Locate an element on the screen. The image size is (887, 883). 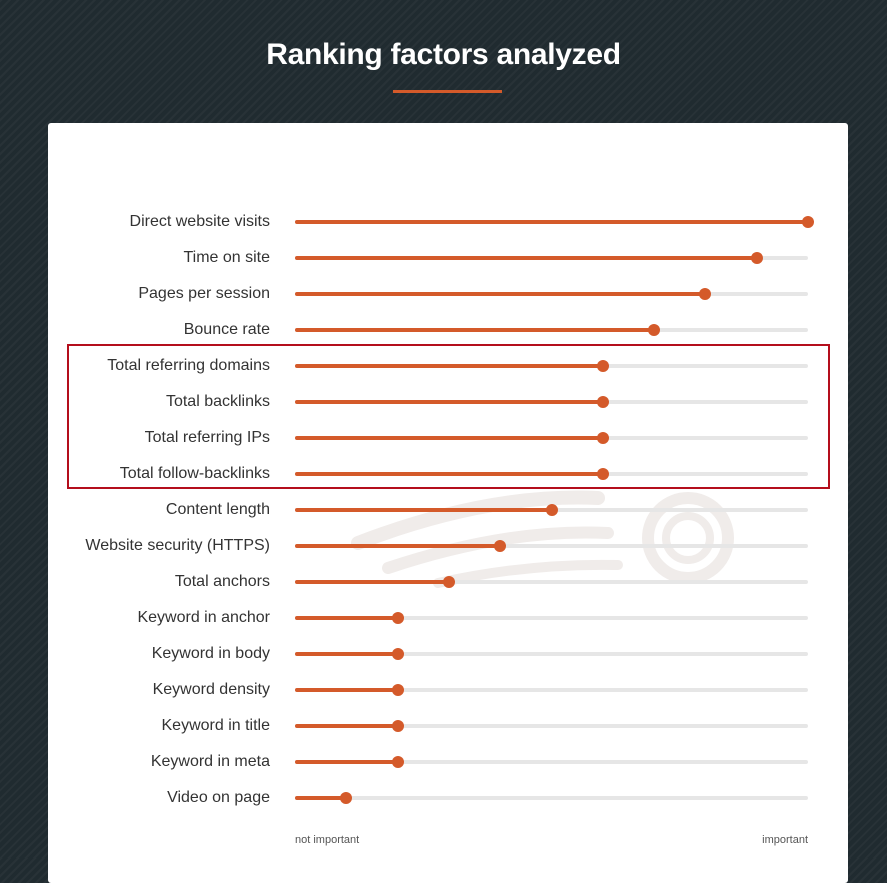
bar-label: Website security (HTTPS) is located at coordinates (177, 545).